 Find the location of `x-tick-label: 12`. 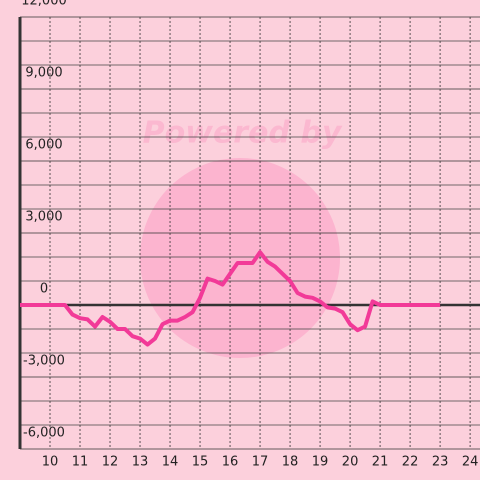

x-tick-label: 12 is located at coordinates (110, 462).